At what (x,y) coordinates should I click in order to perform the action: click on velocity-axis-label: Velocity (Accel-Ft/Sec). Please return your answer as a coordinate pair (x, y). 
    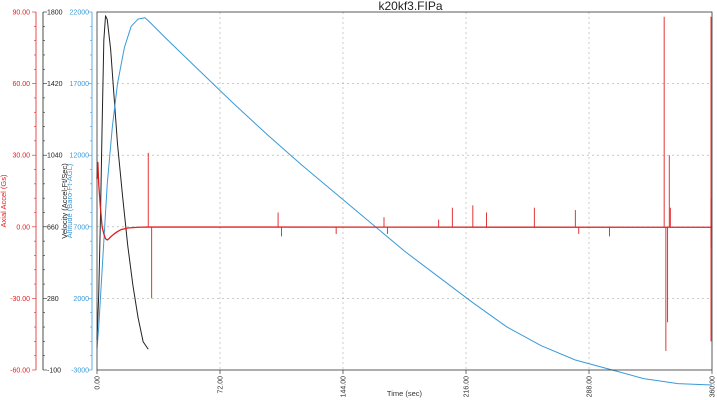
    Looking at the image, I should click on (64, 201).